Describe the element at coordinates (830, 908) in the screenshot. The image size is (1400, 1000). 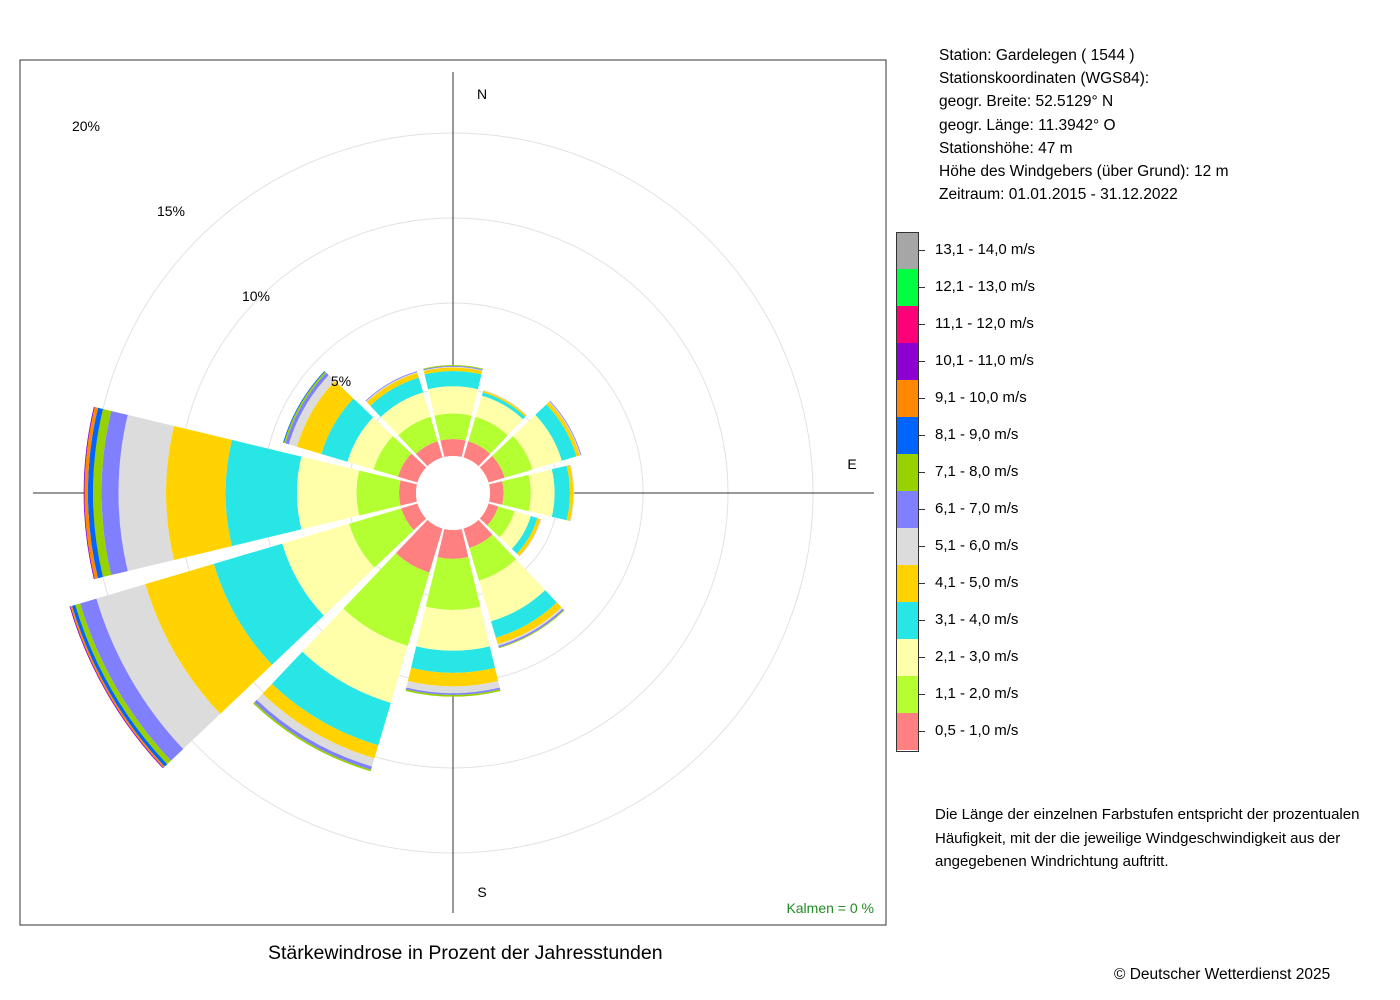
I see `calm-value: Kalmen = 0 %` at that location.